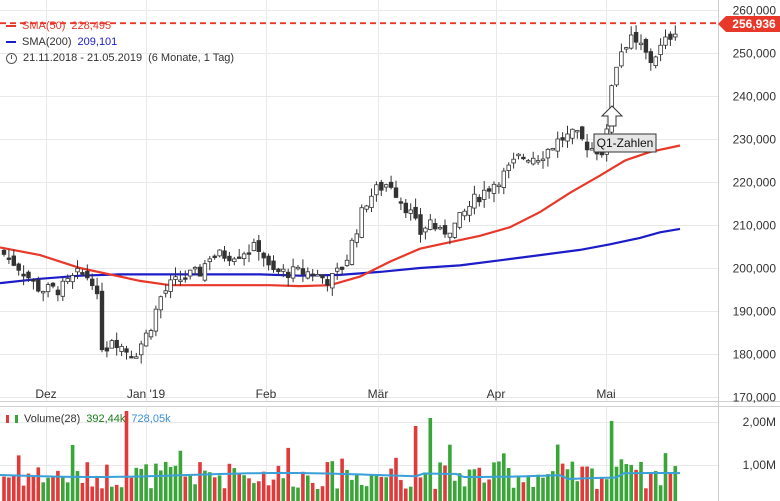 The height and width of the screenshot is (501, 780). I want to click on legend-sma200: SMA(200) 209,101, so click(120, 42).